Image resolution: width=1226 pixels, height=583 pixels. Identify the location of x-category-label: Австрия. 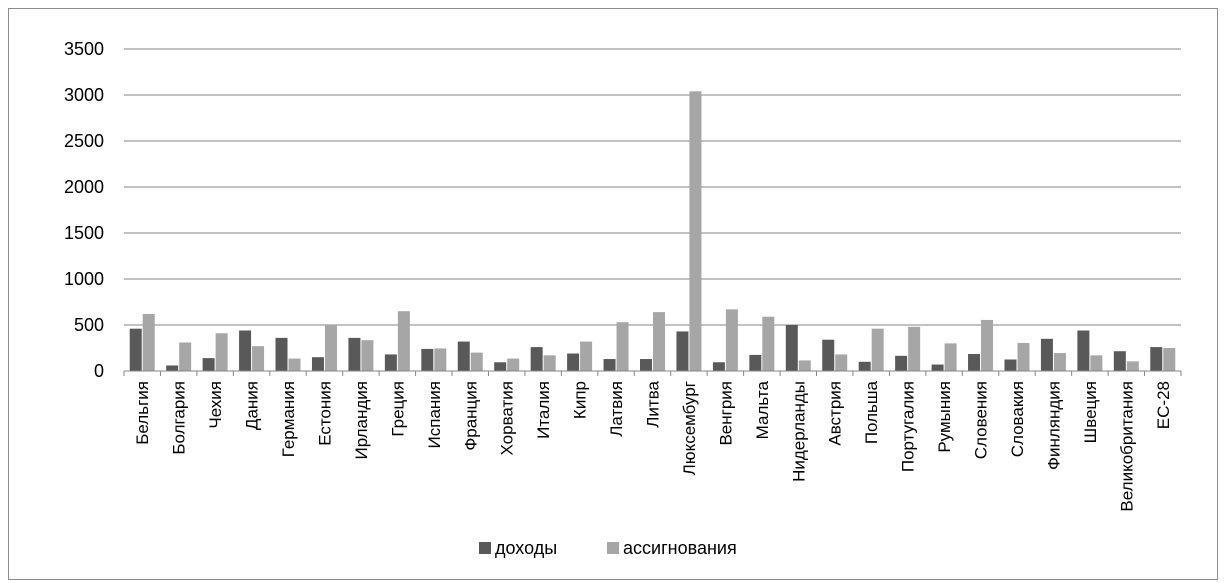
(835, 413).